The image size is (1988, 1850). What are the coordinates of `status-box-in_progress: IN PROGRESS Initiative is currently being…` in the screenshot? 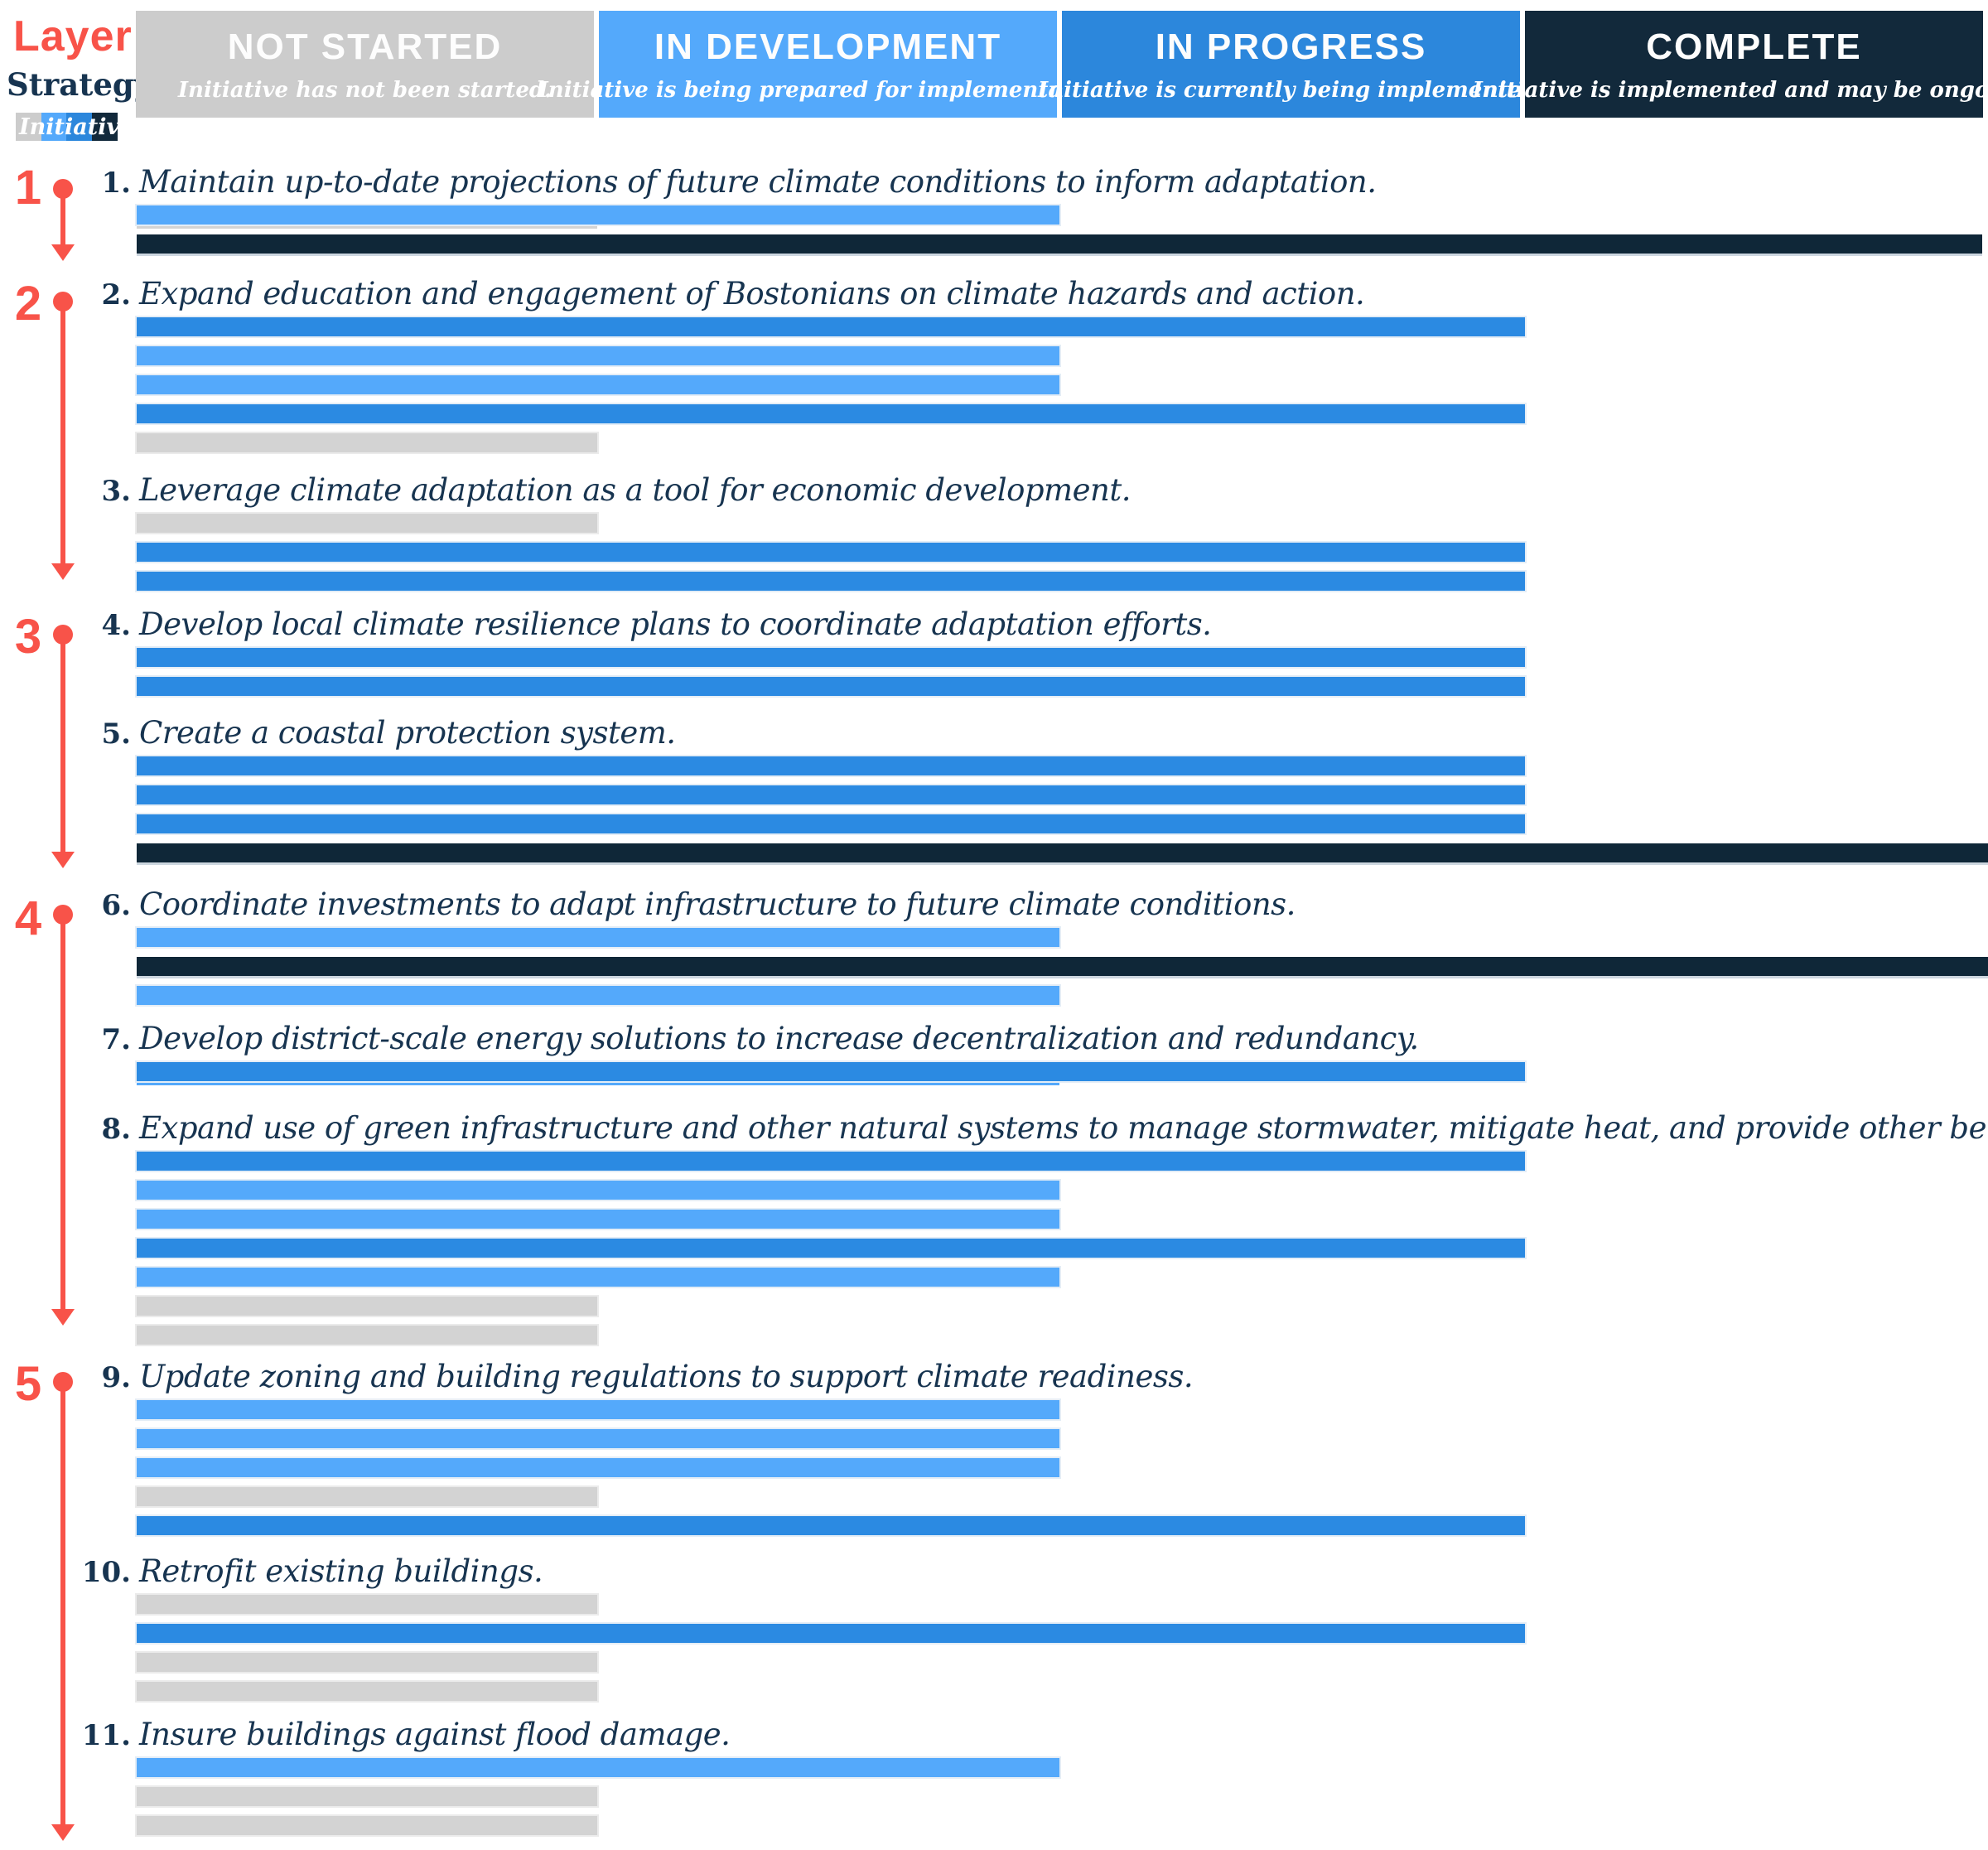 It's located at (1291, 65).